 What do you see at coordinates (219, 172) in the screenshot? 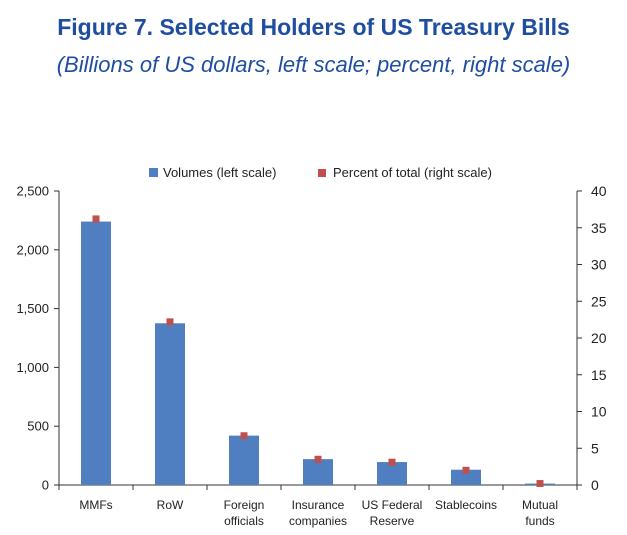
I see `legend-label-volumes: Volumes (left scale)` at bounding box center [219, 172].